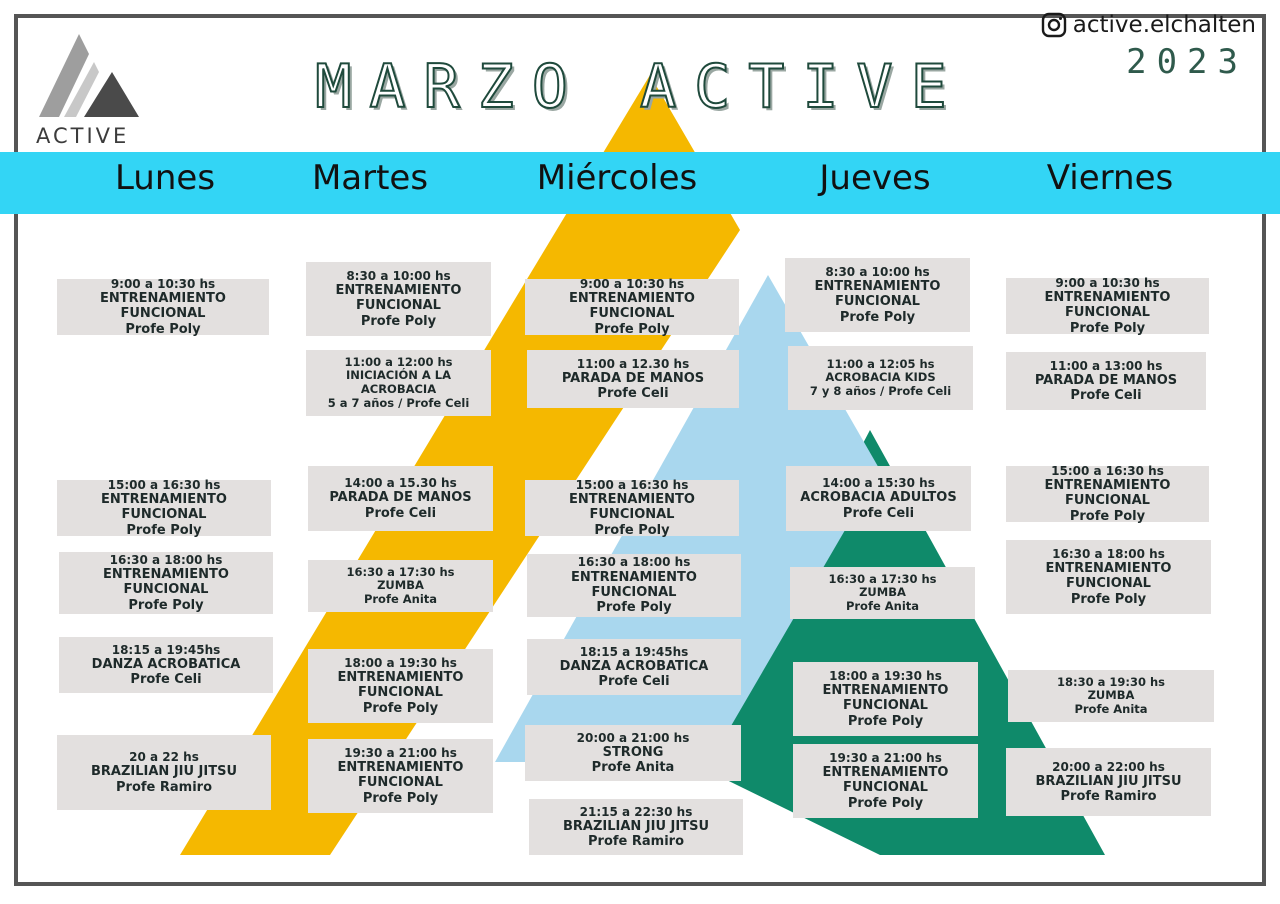 The height and width of the screenshot is (904, 1280). Describe the element at coordinates (1053, 25) in the screenshot. I see `instagram-icon` at that location.